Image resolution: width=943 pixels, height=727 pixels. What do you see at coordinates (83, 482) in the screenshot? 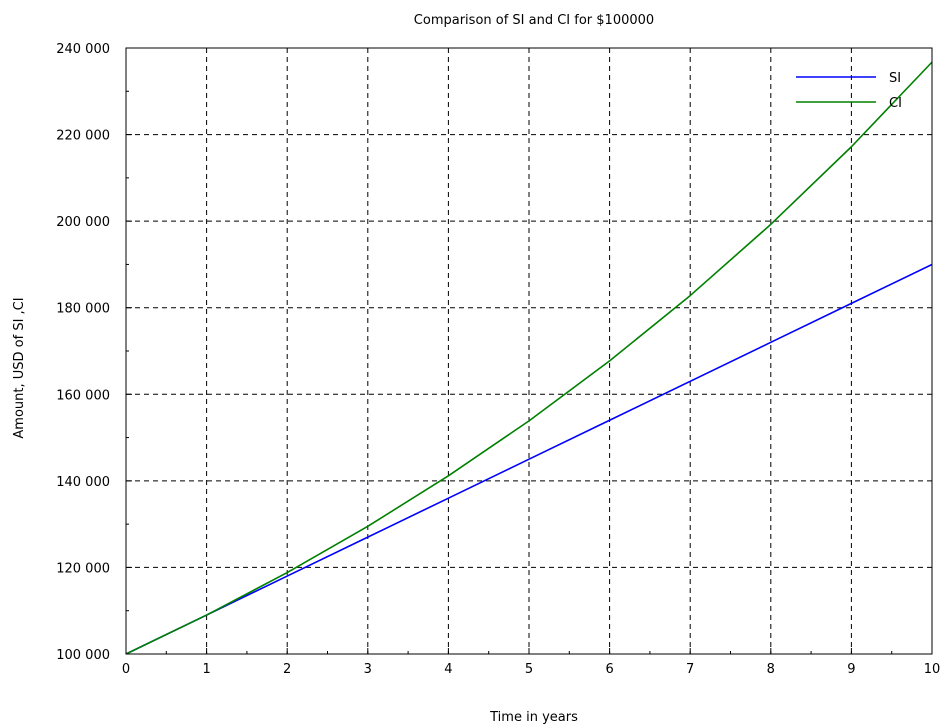
I see `y-tick-label: 140 000` at bounding box center [83, 482].